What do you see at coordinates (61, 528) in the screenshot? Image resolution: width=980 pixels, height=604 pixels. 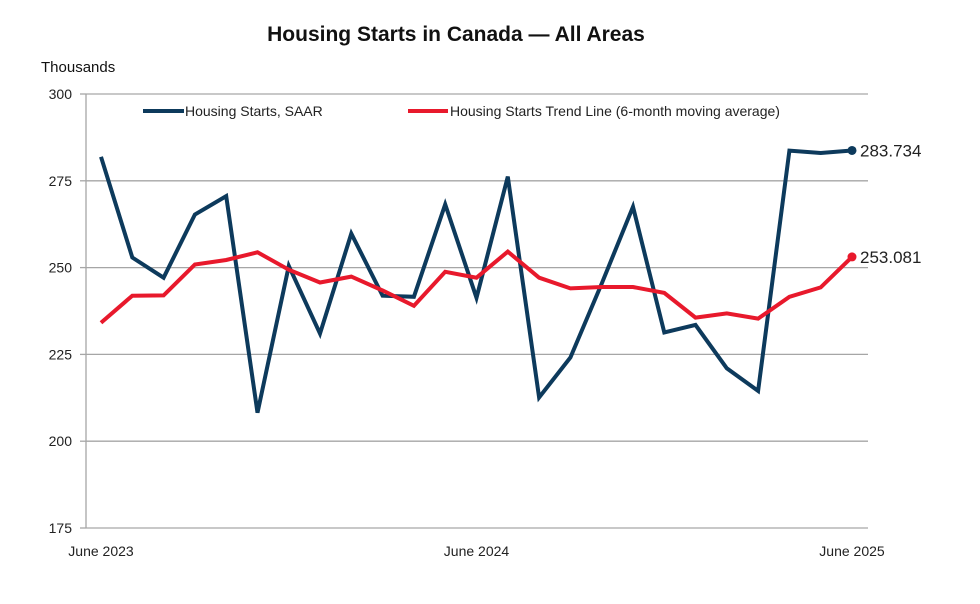 I see `y-tick-label: 175` at bounding box center [61, 528].